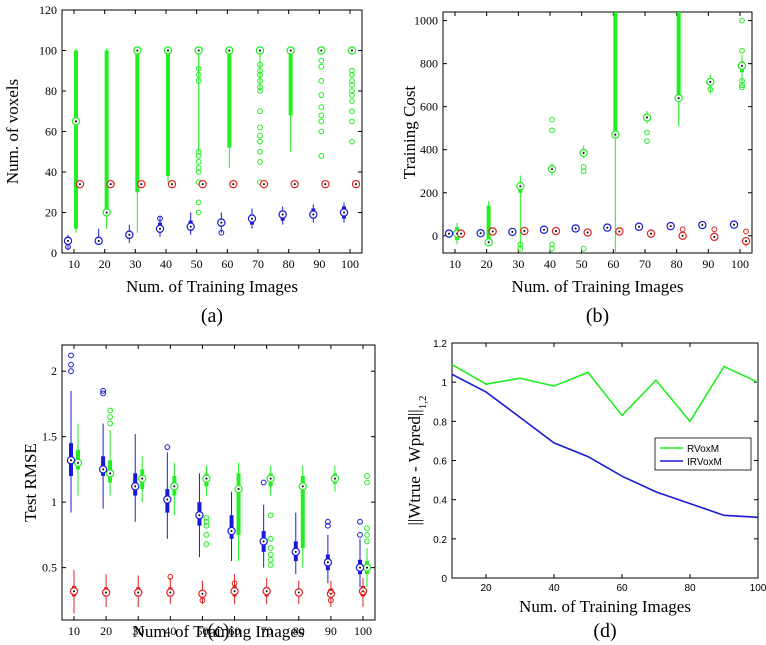 The height and width of the screenshot is (645, 766). Describe the element at coordinates (440, 462) in the screenshot. I see `y-tick-label: 0.6` at that location.